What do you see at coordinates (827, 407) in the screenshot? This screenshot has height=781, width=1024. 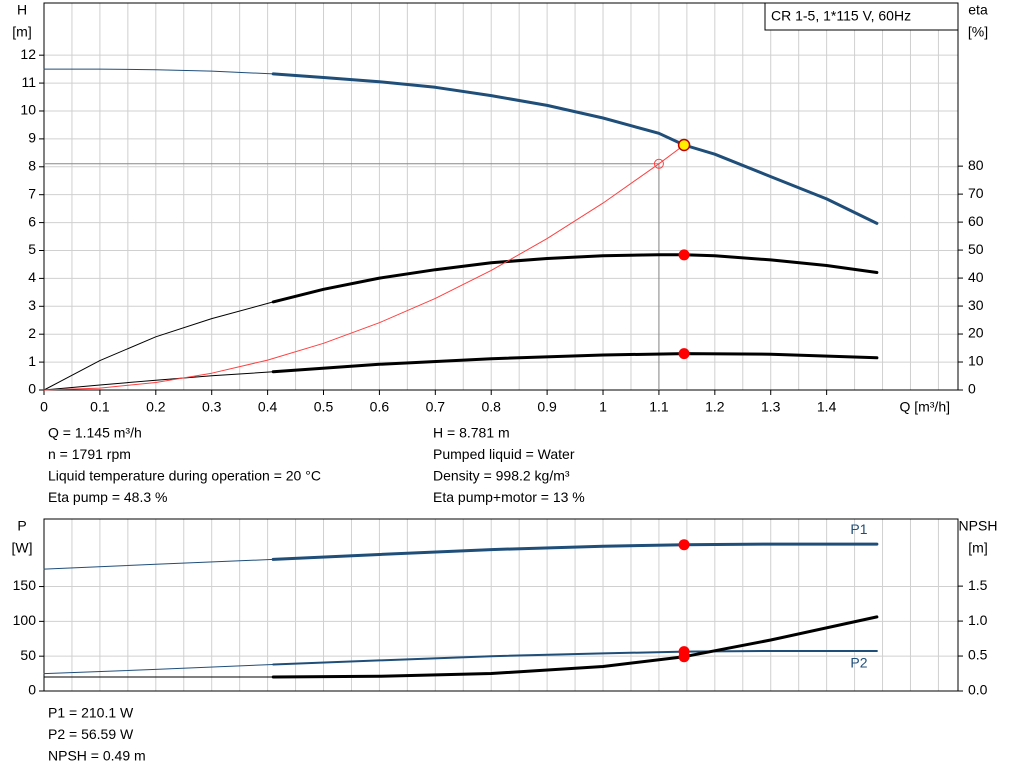 I see `x-tick-label: 1.4` at bounding box center [827, 407].